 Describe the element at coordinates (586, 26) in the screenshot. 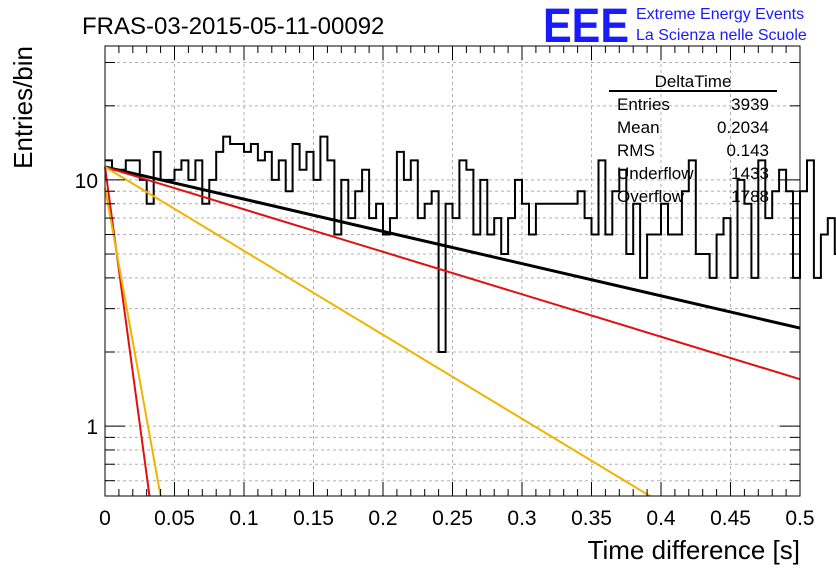

I see `logo-letters: EEE` at that location.